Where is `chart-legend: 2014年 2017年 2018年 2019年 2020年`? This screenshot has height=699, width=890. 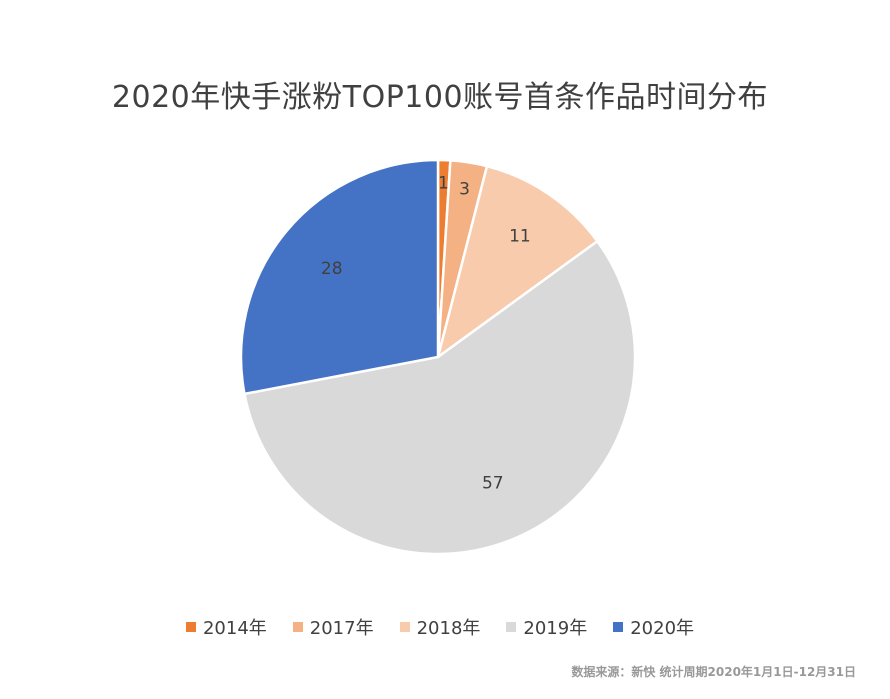
chart-legend: 2014年 2017年 2018年 2019年 2020年 is located at coordinates (440, 627).